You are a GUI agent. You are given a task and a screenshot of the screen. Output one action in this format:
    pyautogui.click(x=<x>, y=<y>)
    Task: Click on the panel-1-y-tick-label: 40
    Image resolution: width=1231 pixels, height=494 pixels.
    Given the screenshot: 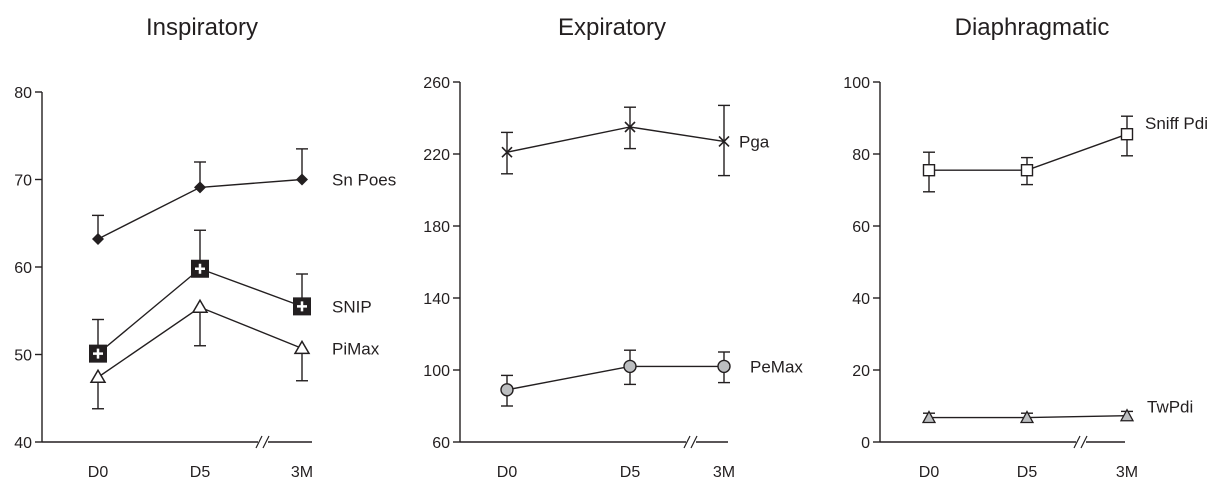 What is the action you would take?
    pyautogui.click(x=23, y=443)
    